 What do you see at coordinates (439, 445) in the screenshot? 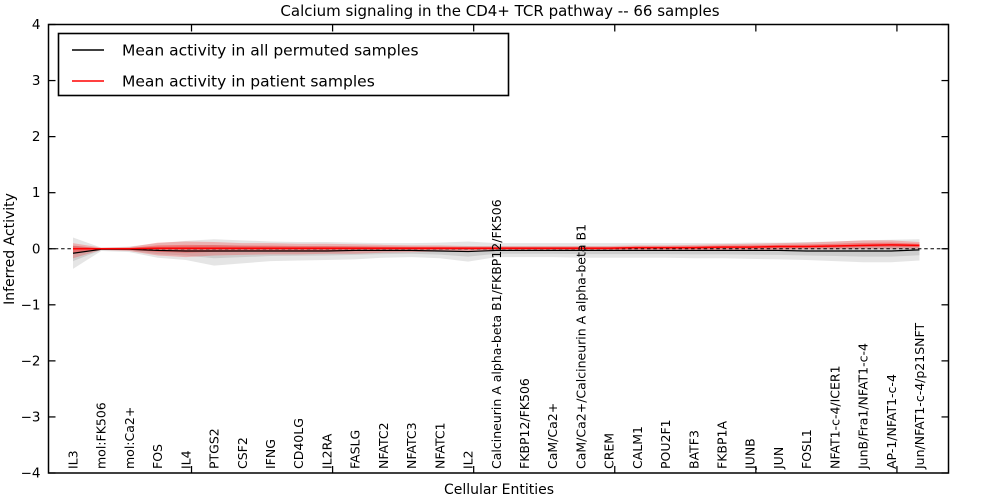
I see `x-category-label: NFATC1` at bounding box center [439, 445].